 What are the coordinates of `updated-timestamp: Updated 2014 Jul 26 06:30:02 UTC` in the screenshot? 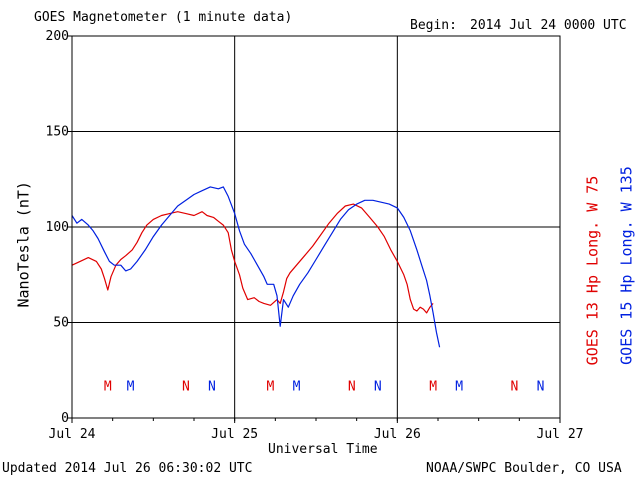 It's located at (127, 468).